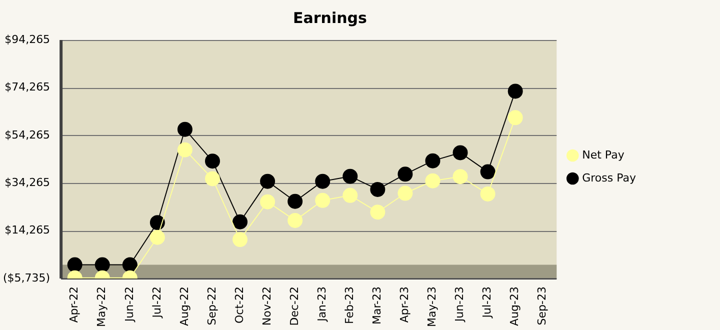  I want to click on x-tick-label: Aug-23, so click(515, 306).